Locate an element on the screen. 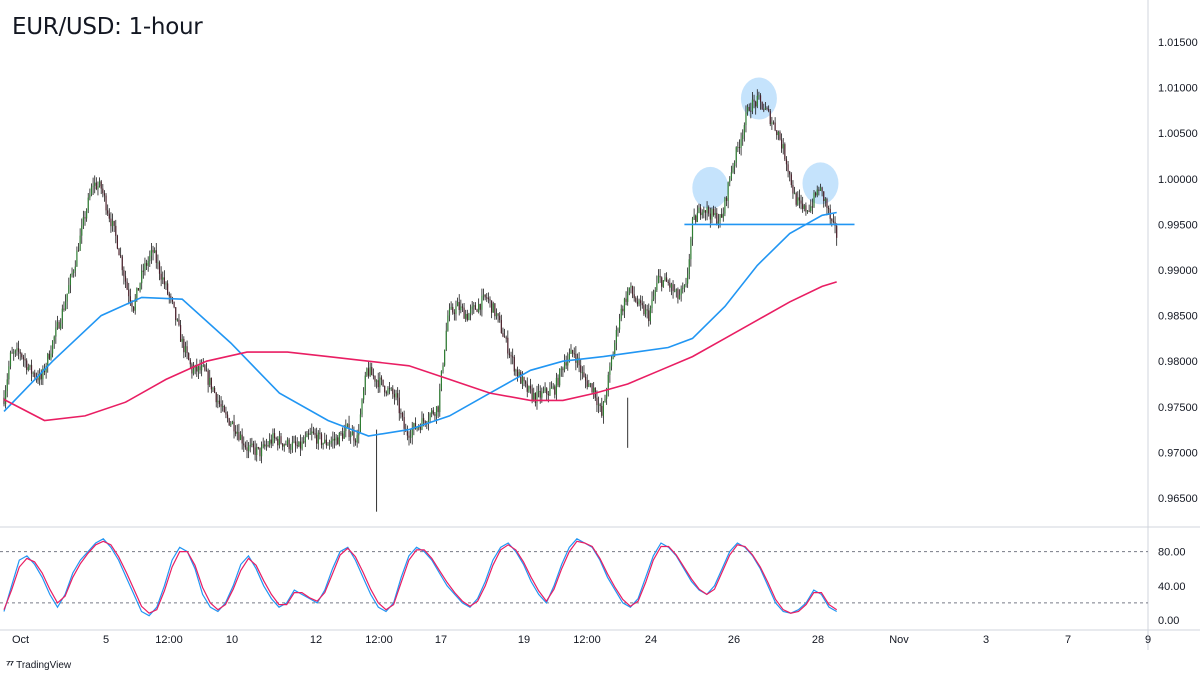 This screenshot has height=680, width=1200. tradingview-brand: ⁷⁷ TradingView is located at coordinates (38, 665).